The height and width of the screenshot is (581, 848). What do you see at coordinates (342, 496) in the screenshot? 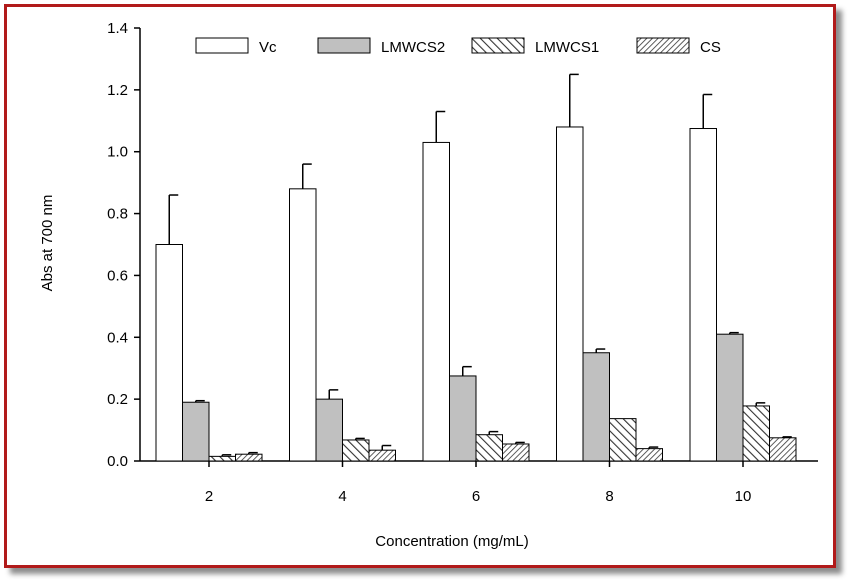
I see `x-tick-label: 4` at bounding box center [342, 496].